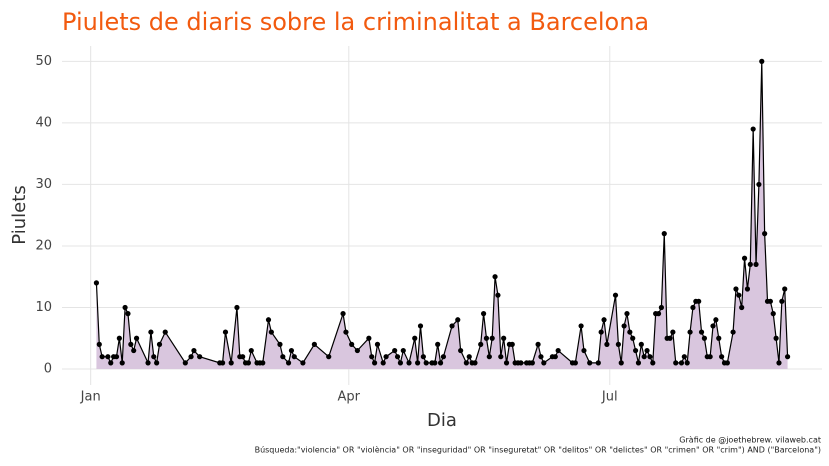 The width and height of the screenshot is (829, 466). Describe the element at coordinates (349, 397) in the screenshot. I see `x-tick-label: Apr` at that location.